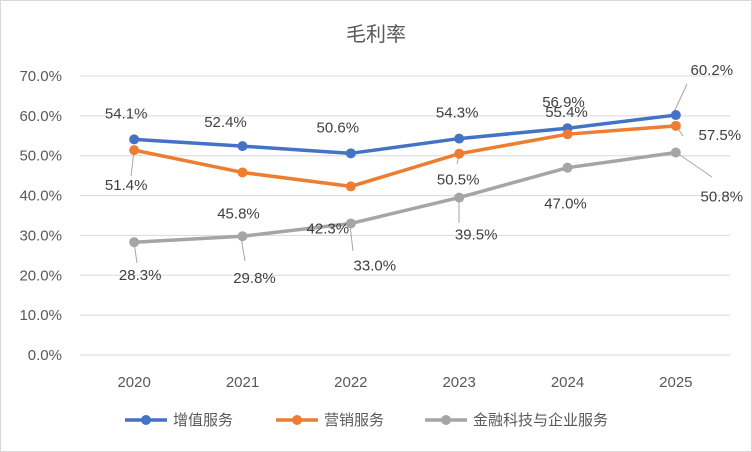  I want to click on y-tick-label: 30.0%, so click(40, 235).